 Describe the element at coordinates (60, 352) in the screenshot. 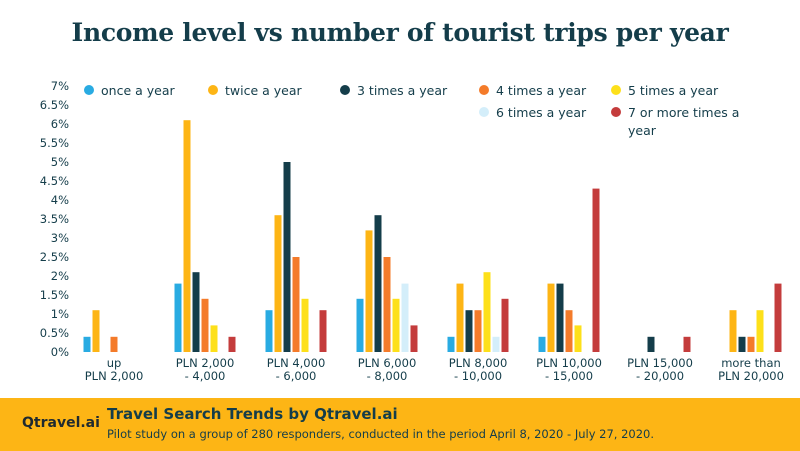

I see `y-tick-label: 0%` at that location.